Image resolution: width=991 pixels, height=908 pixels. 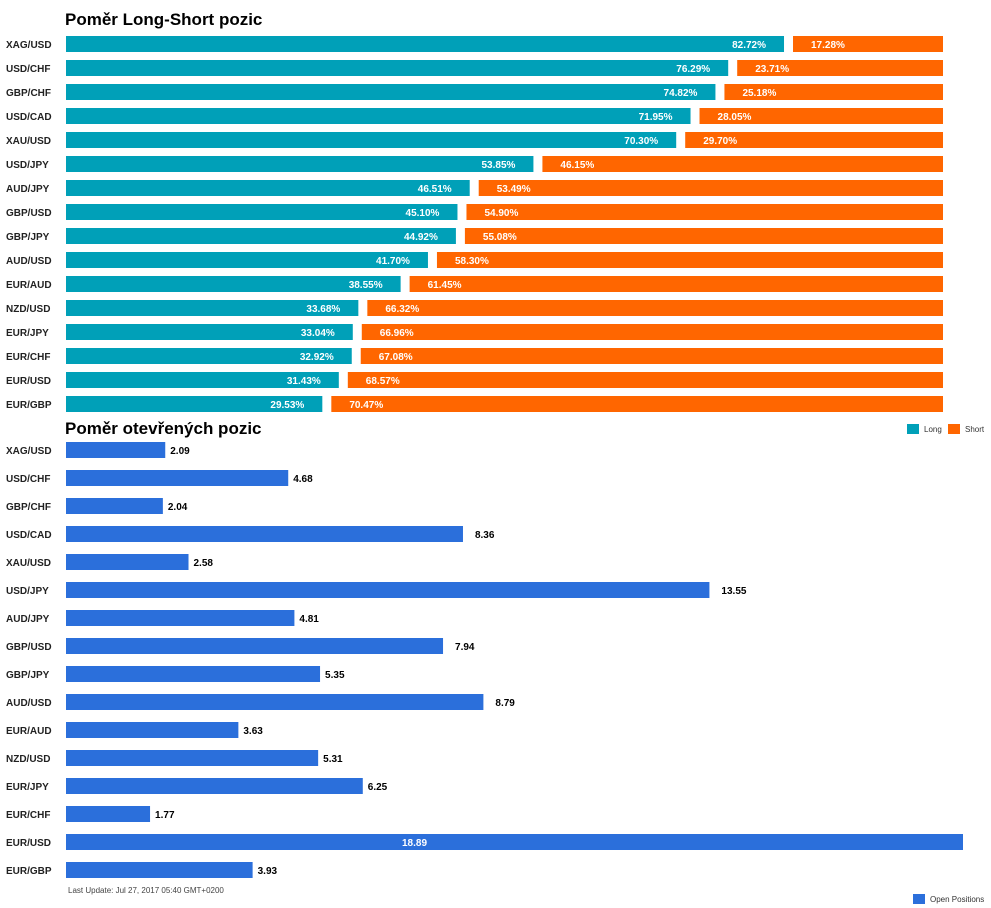 What do you see at coordinates (772, 69) in the screenshot?
I see `short-value-label-usd-chf: 23.71%` at bounding box center [772, 69].